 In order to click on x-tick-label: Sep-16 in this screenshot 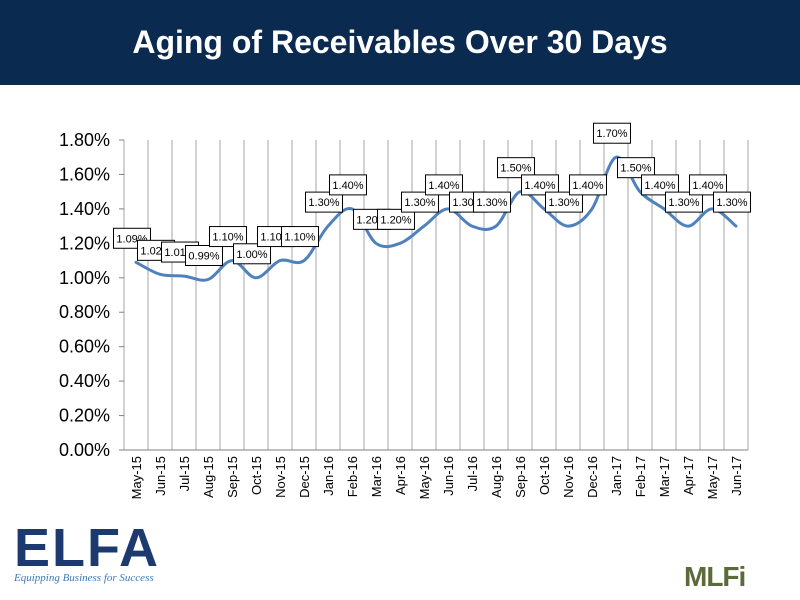, I will do `click(520, 477)`.